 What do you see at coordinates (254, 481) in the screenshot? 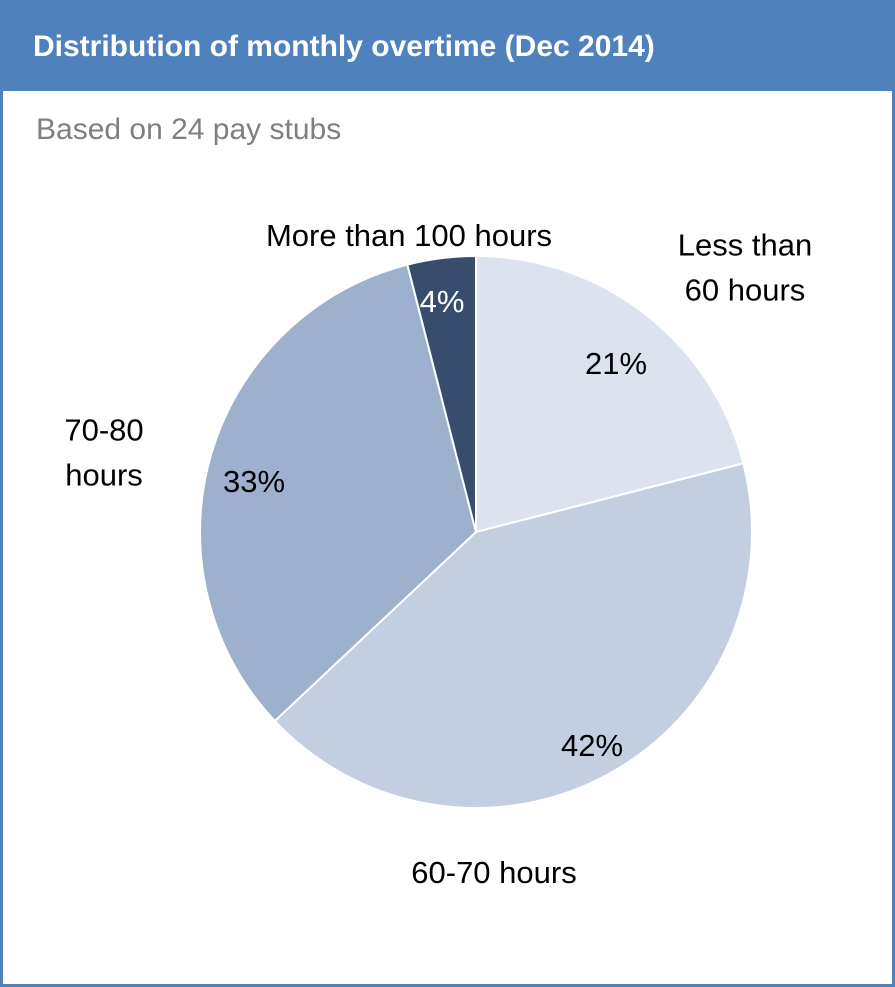
I see `slice-value-label: 33%` at bounding box center [254, 481].